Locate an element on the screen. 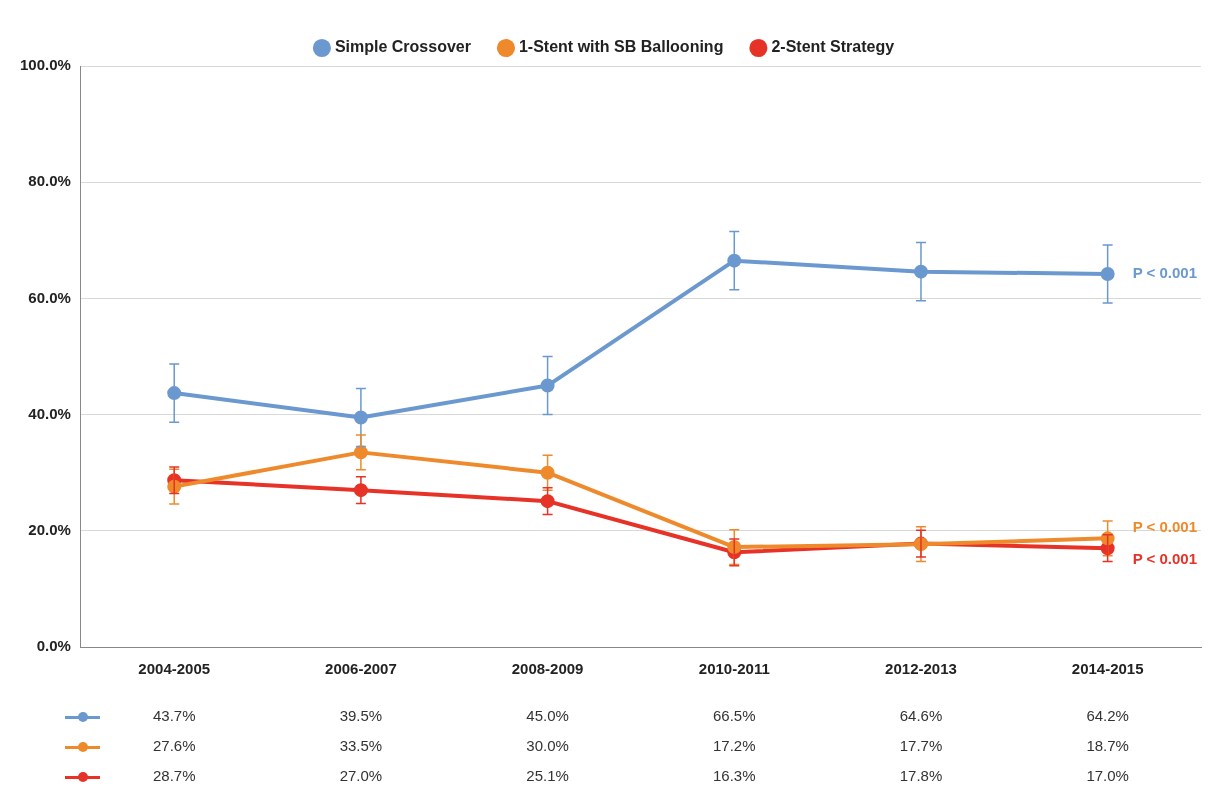  data-label: 25.1% is located at coordinates (547, 776).